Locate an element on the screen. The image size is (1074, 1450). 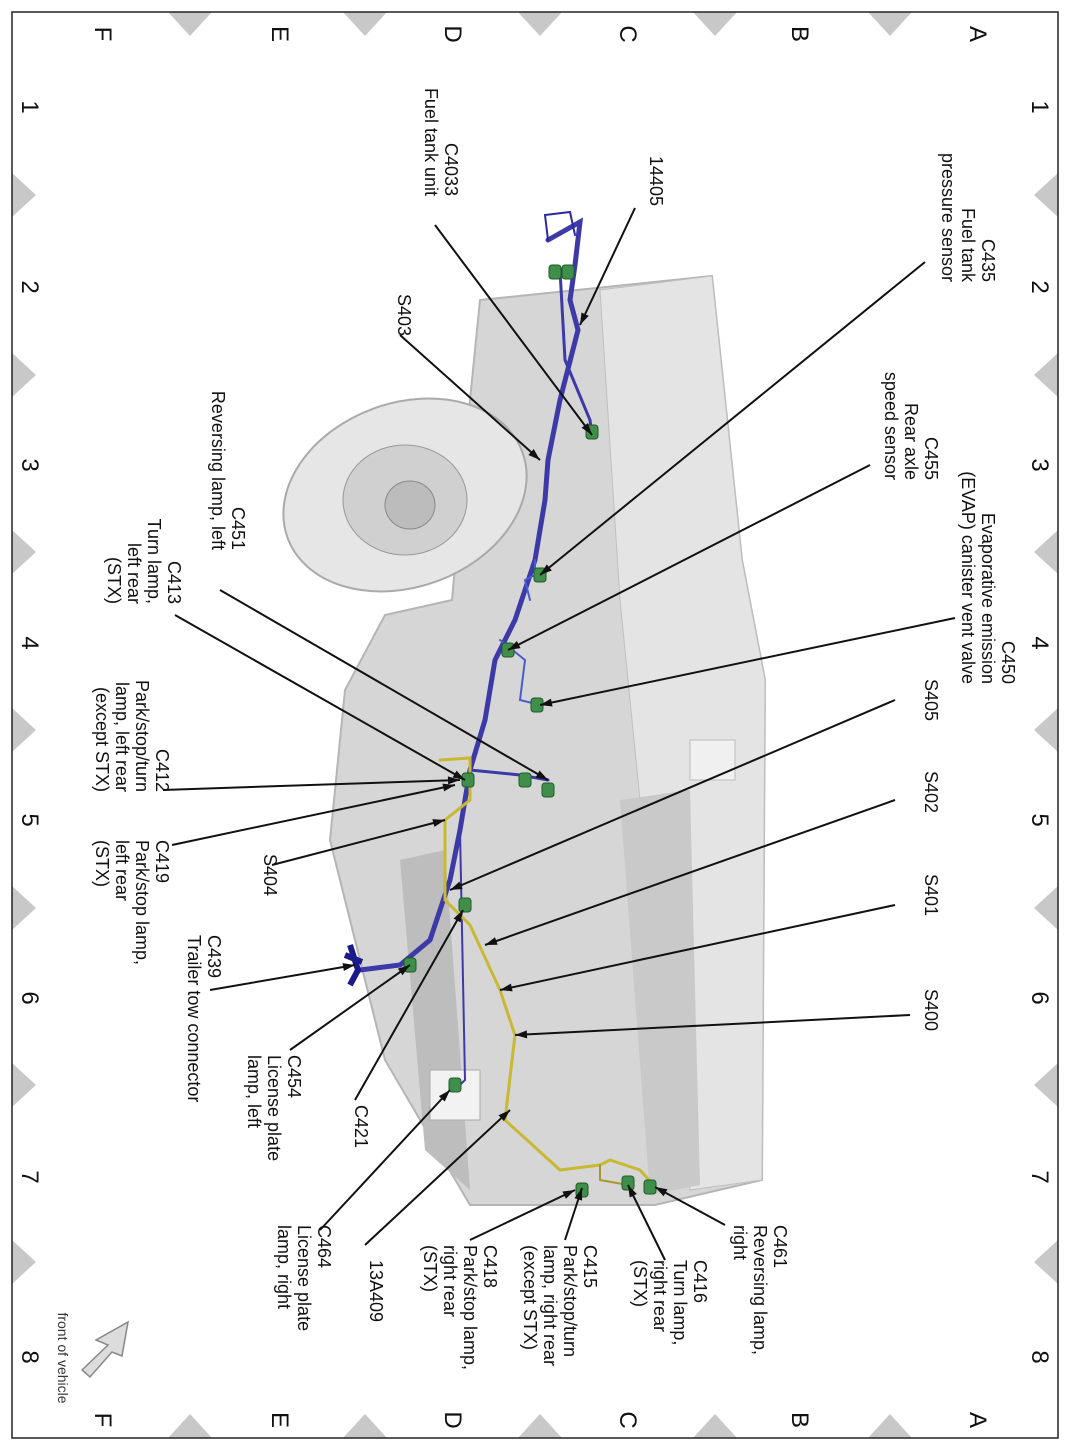
callout-description: lamp, right rear is located at coordinates (550, 1305).